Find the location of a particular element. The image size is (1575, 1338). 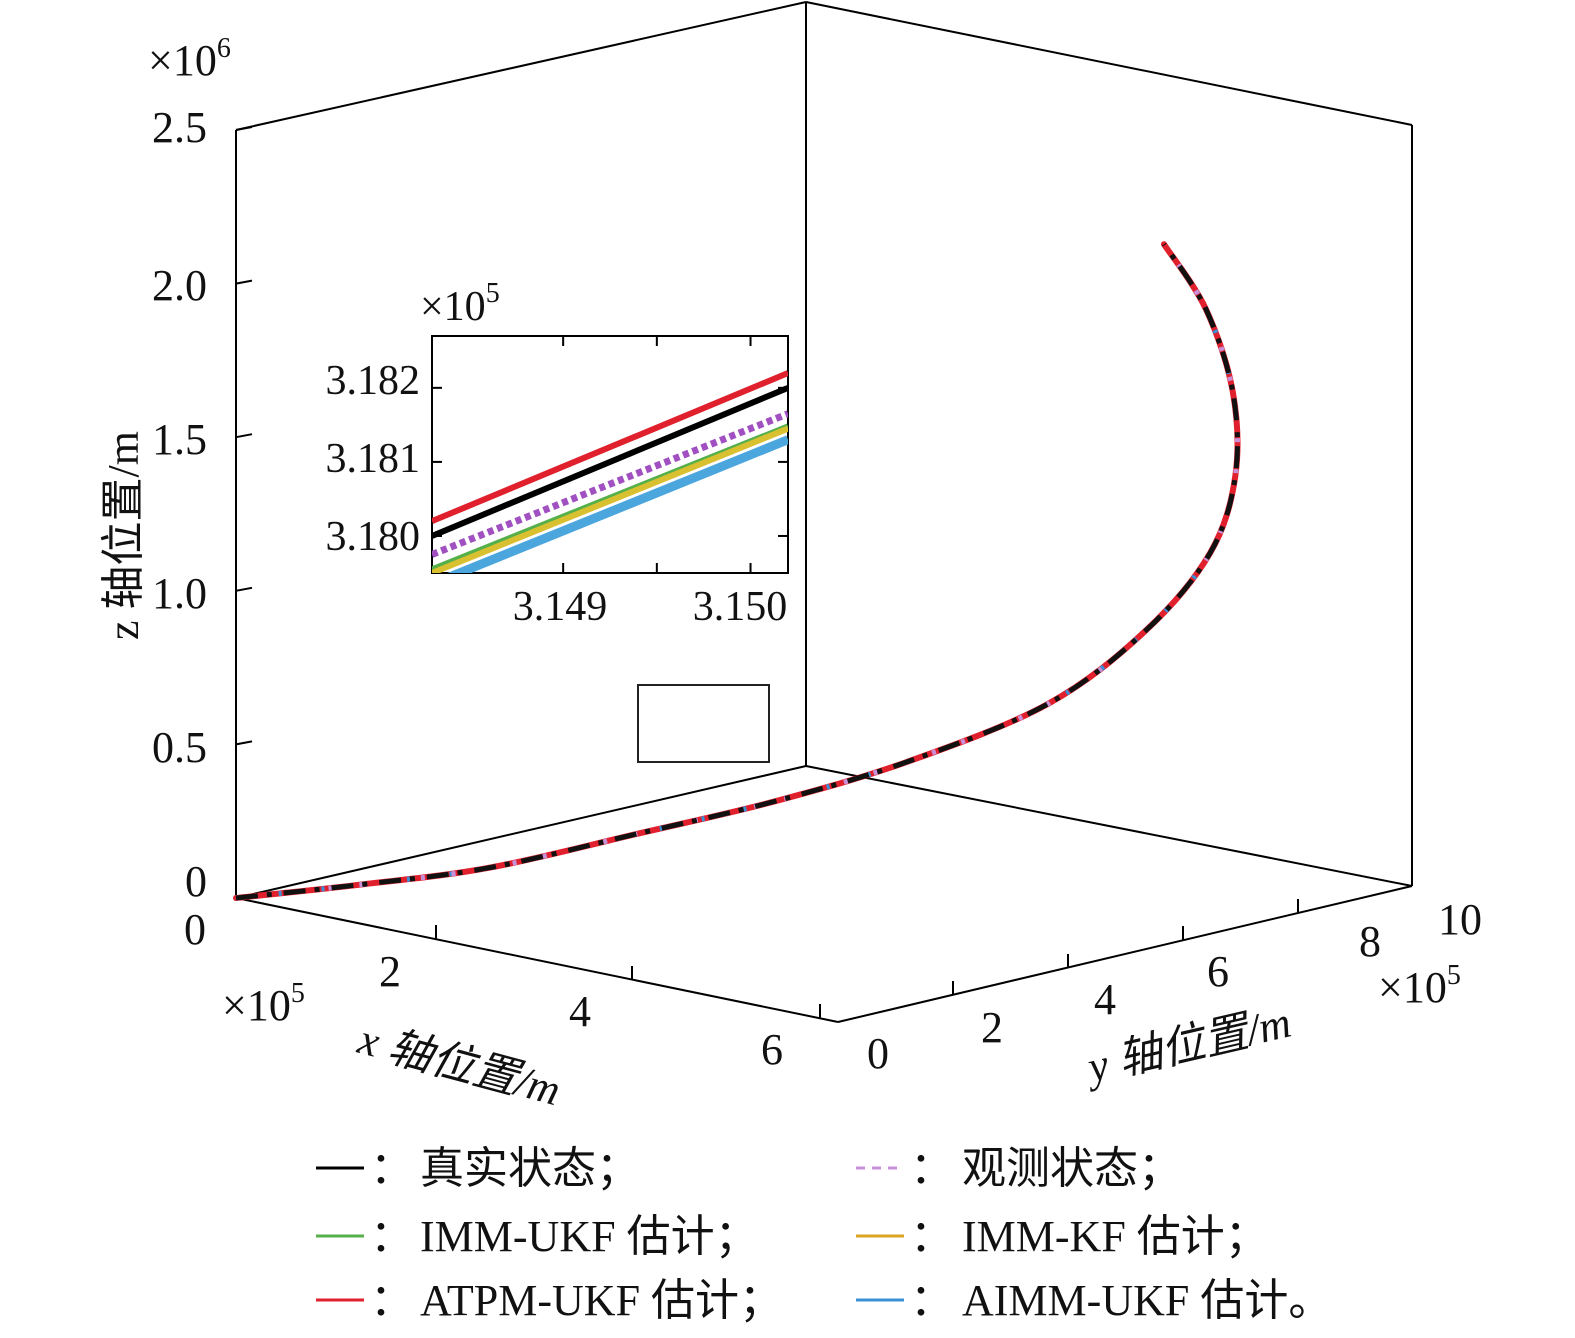

legend-sep-5: ： is located at coordinates (392, 1300).